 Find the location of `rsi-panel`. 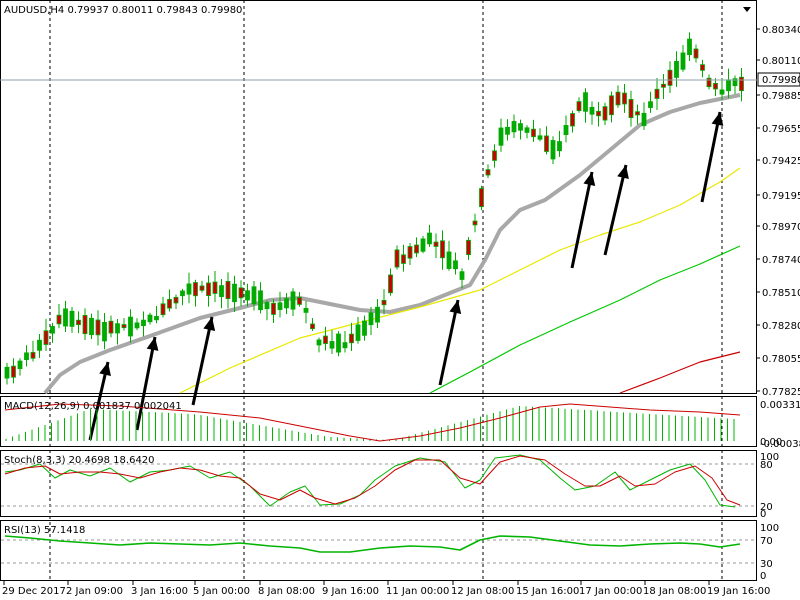

rsi-panel is located at coordinates (378, 550).